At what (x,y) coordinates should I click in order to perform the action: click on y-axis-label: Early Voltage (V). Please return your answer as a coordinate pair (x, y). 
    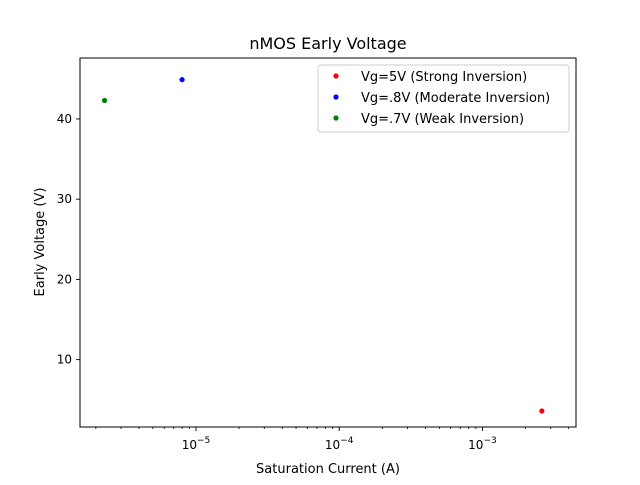
    Looking at the image, I should click on (40, 242).